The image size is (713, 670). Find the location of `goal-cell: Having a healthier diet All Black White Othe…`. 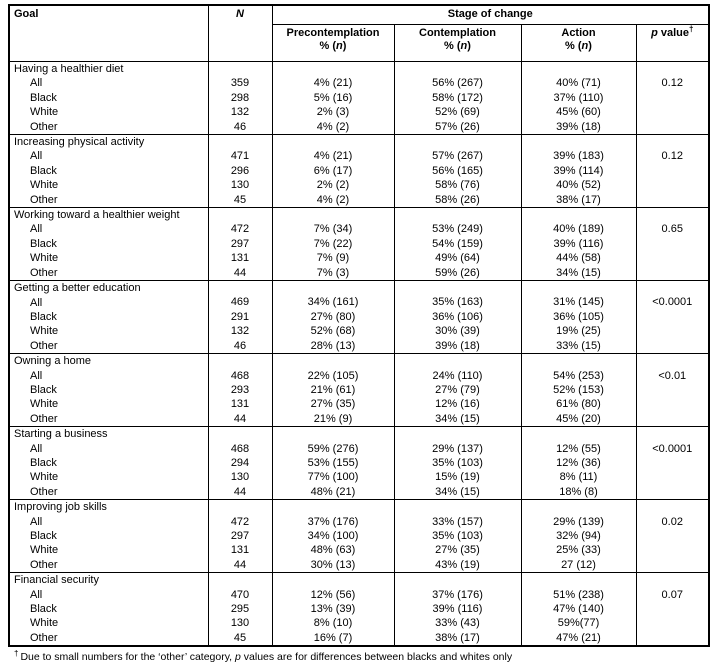

goal-cell: Having a healthier diet All Black White Othe… is located at coordinates (108, 98).